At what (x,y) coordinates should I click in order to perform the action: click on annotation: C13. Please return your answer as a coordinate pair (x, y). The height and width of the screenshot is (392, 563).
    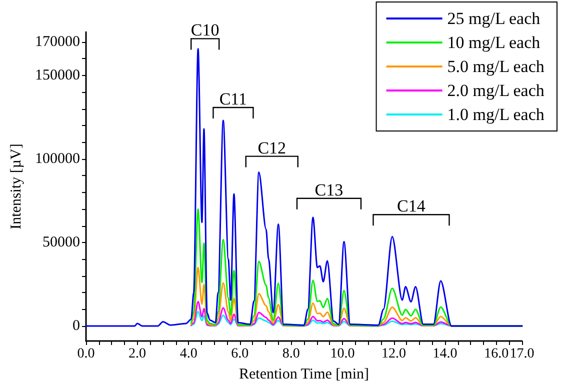
    Looking at the image, I should click on (329, 190).